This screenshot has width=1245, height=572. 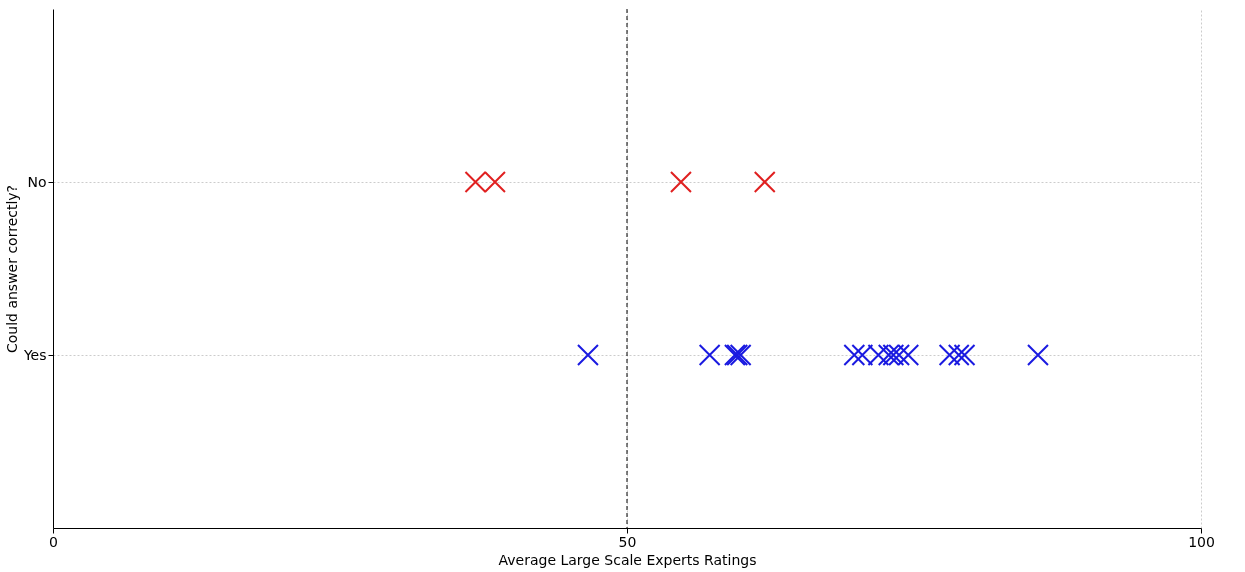 What do you see at coordinates (37, 181) in the screenshot?
I see `y-tick-label: No` at bounding box center [37, 181].